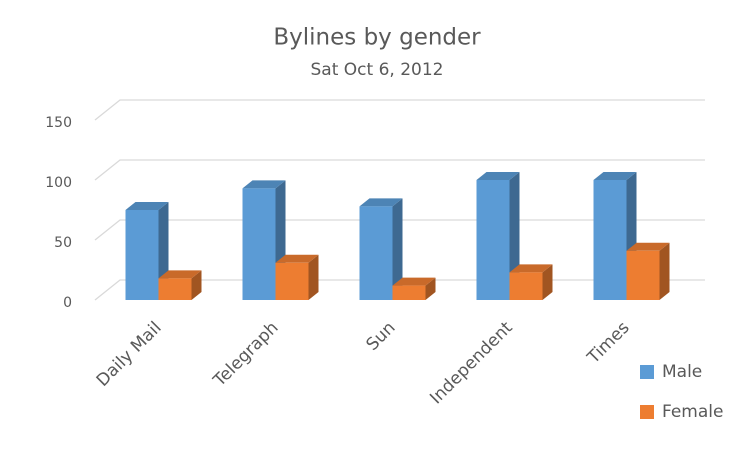 The height and width of the screenshot is (455, 754). What do you see at coordinates (692, 412) in the screenshot?
I see `legend-label: Female` at bounding box center [692, 412].